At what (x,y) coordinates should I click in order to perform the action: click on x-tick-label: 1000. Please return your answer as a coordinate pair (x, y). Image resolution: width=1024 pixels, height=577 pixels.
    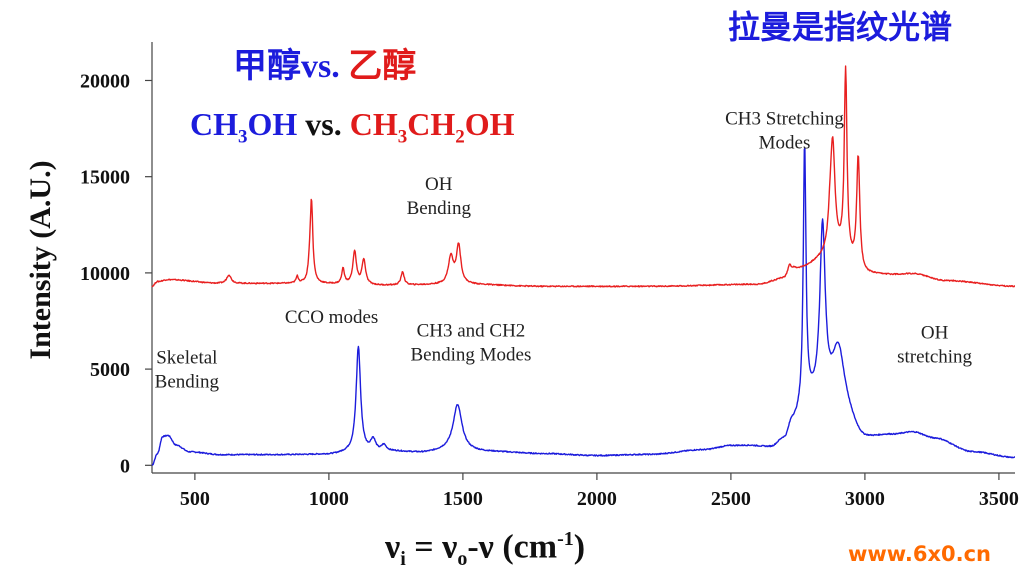
    Looking at the image, I should click on (329, 499).